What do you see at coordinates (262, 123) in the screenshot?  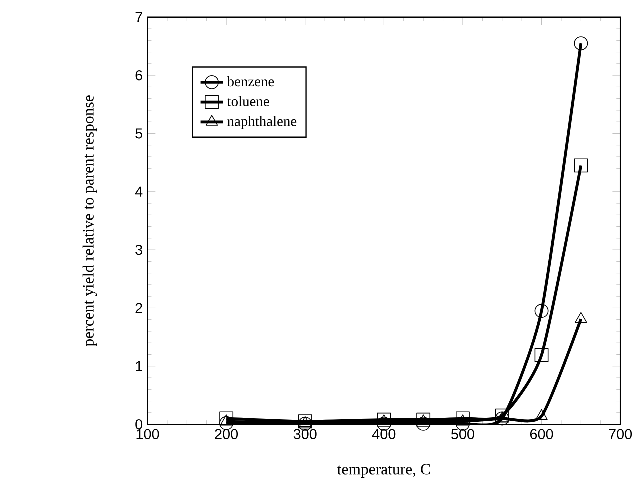 I see `legend-label: naphthalene` at bounding box center [262, 123].